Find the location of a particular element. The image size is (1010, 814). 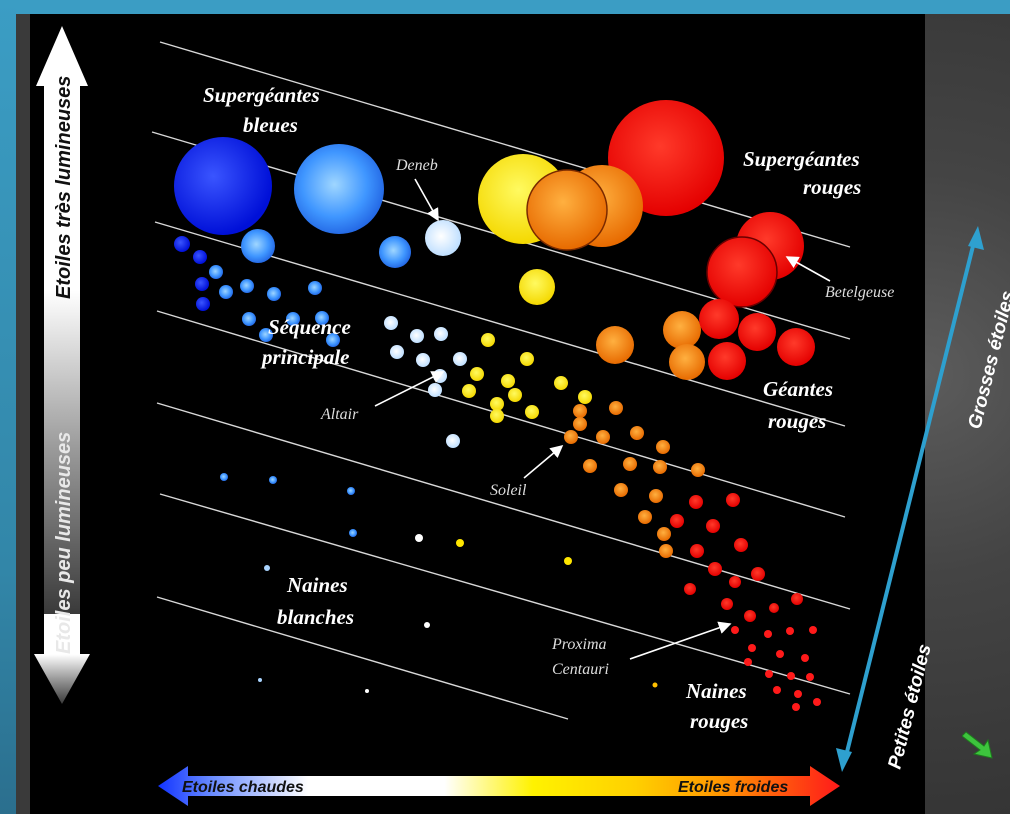

proxima-pointer is located at coordinates (680, 640).